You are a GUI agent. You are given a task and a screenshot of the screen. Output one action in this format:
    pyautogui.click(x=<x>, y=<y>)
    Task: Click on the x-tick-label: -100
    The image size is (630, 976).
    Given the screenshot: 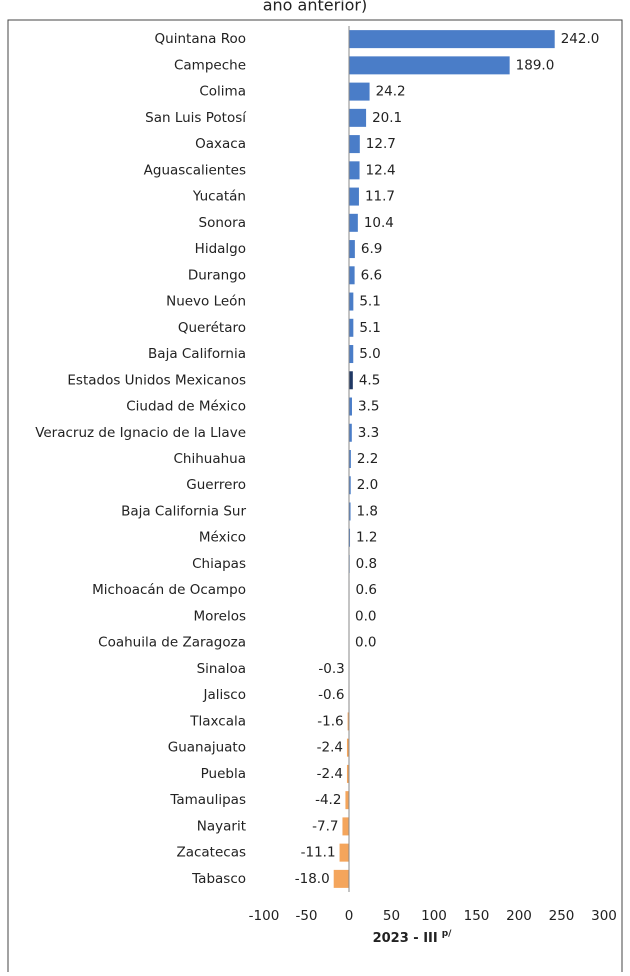 What is the action you would take?
    pyautogui.click(x=264, y=916)
    